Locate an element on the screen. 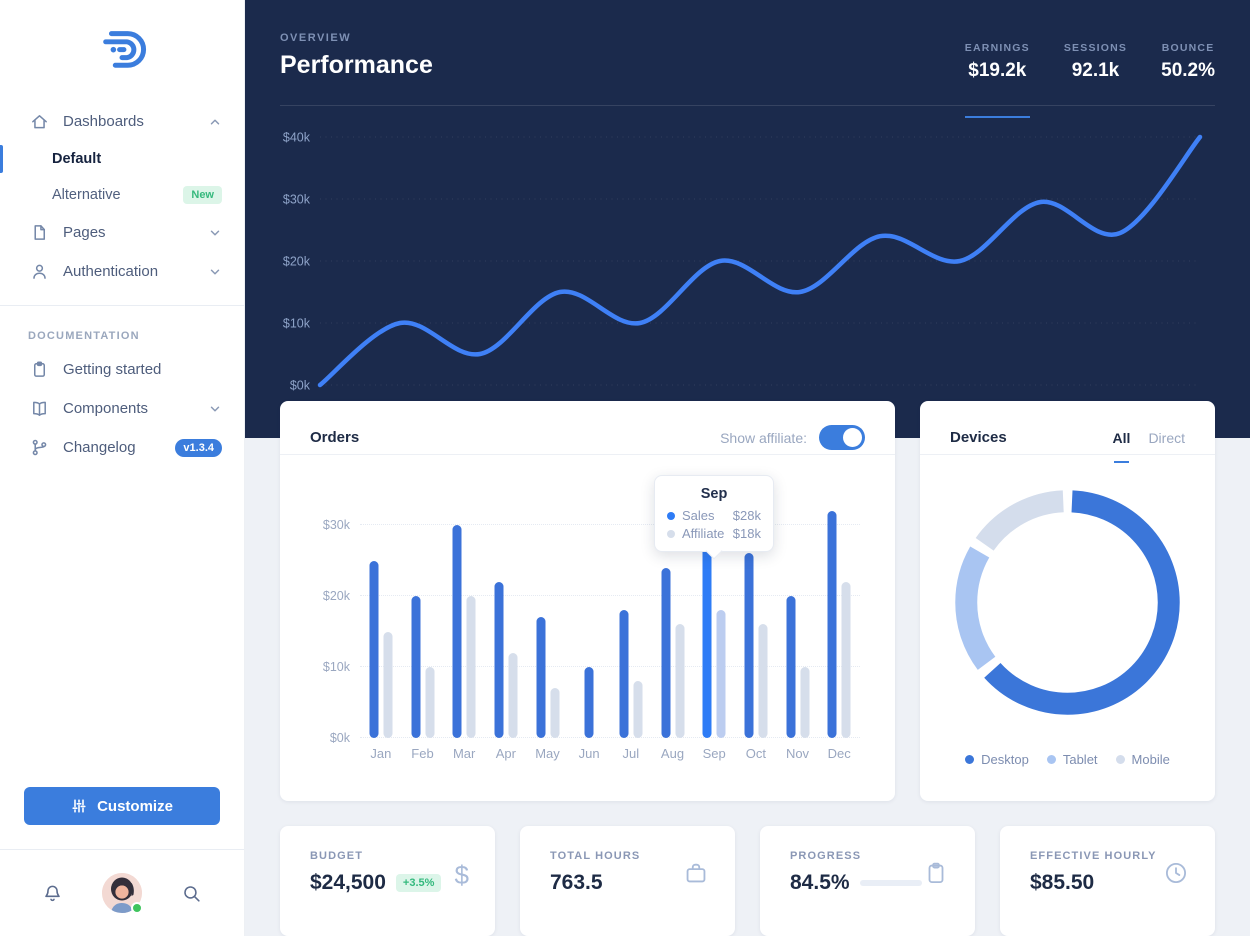 The width and height of the screenshot is (1250, 936). user-avatar is located at coordinates (122, 893).